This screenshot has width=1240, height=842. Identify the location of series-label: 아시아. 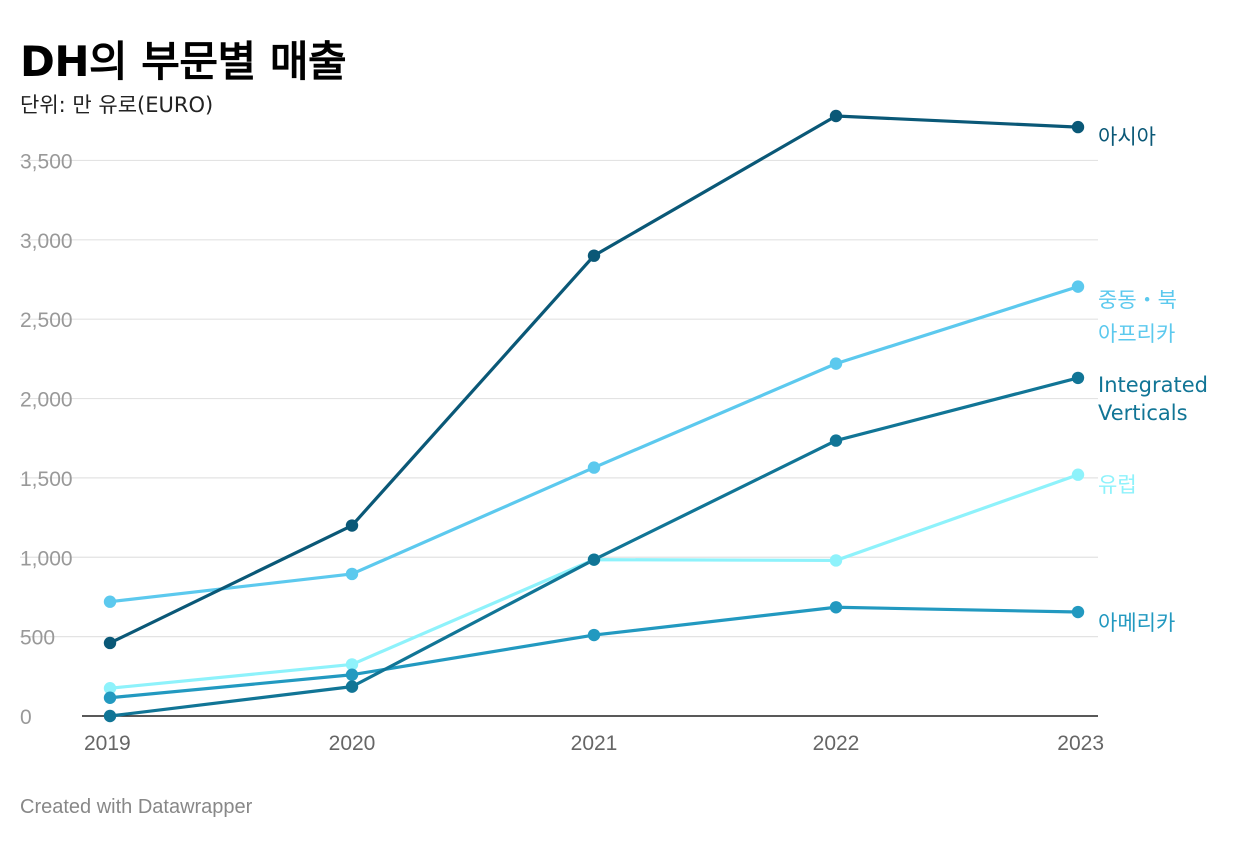
(1127, 137).